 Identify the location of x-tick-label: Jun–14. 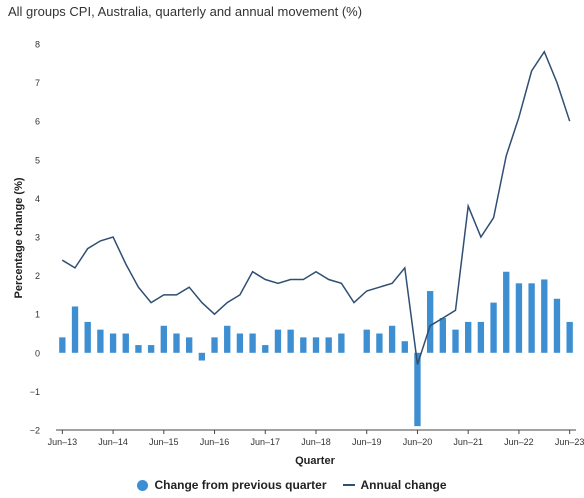
(113, 442).